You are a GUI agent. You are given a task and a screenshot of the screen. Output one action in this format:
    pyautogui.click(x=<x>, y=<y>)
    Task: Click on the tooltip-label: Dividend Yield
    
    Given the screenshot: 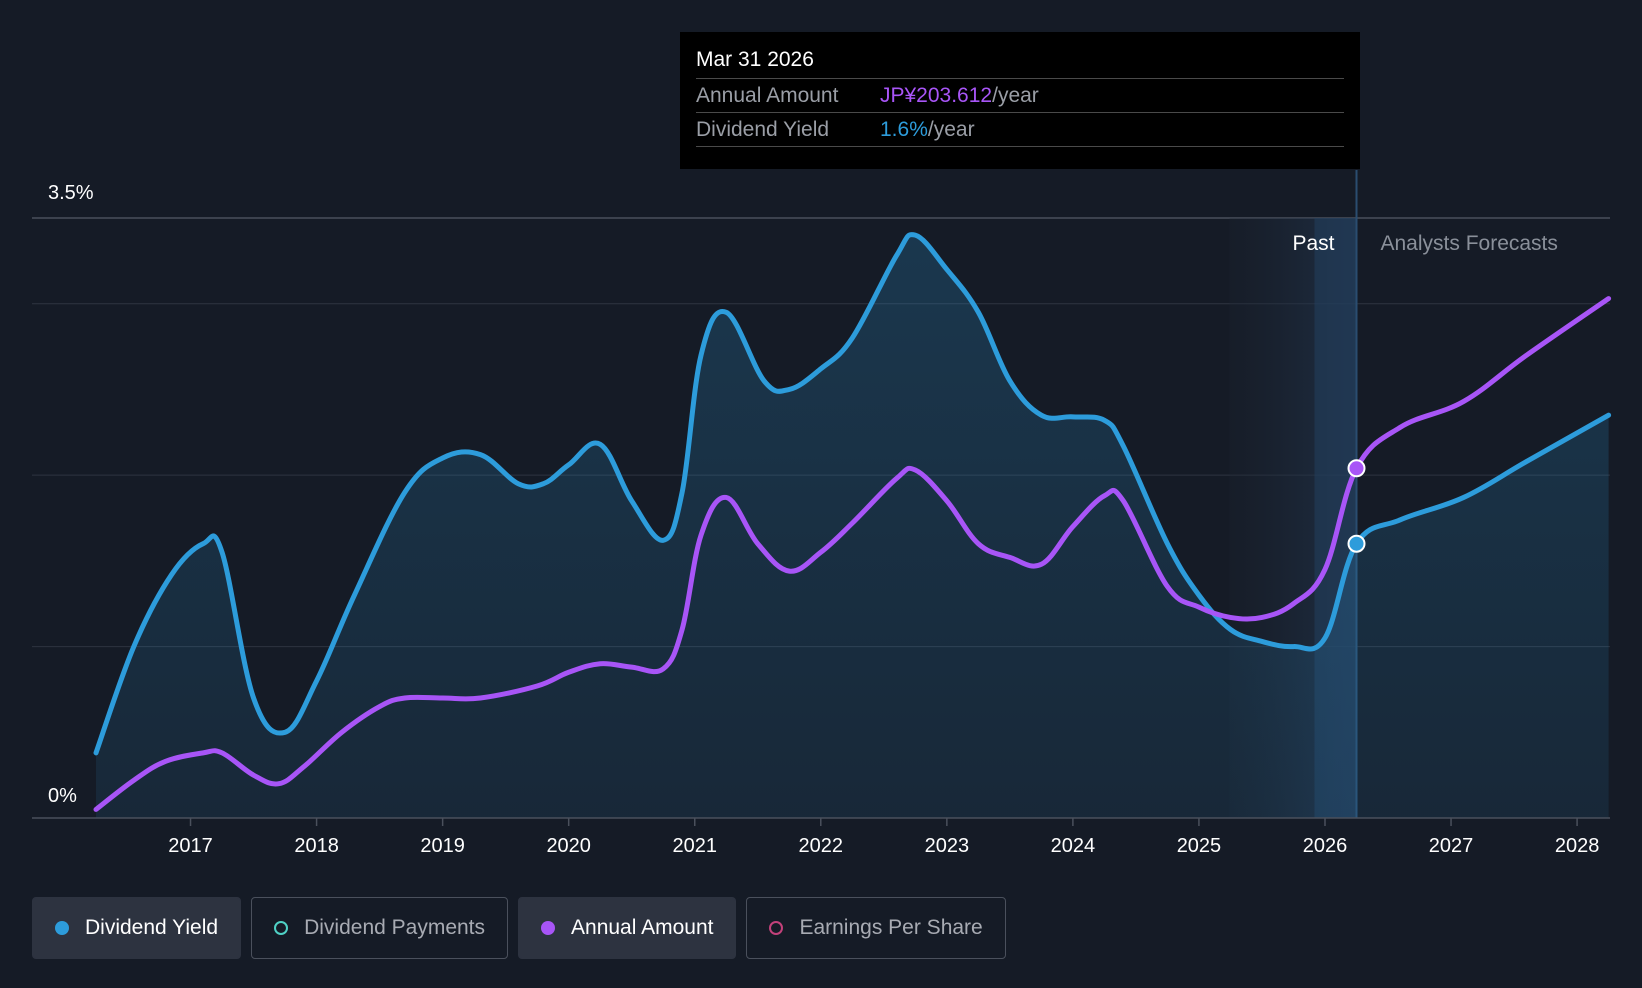 What is the action you would take?
    pyautogui.click(x=763, y=129)
    